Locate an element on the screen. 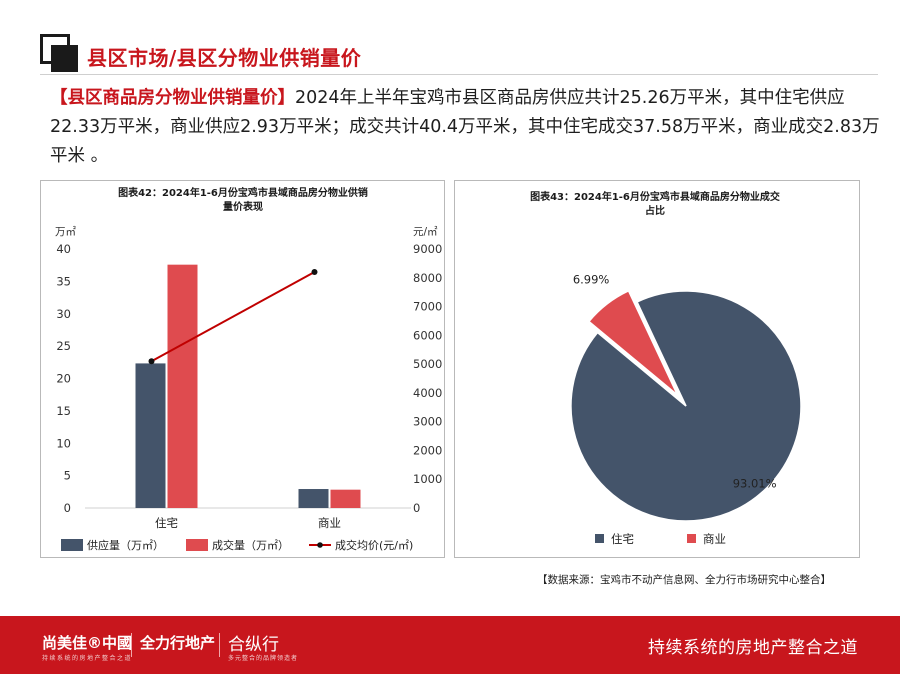 The height and width of the screenshot is (674, 900). chart42-y2tick-label: 8000 is located at coordinates (427, 278).